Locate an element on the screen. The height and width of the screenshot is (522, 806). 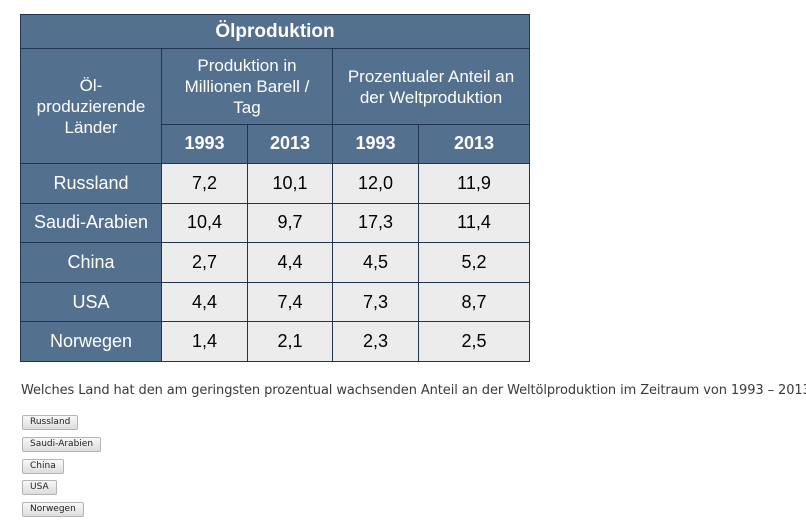
answer-button-usa: USA is located at coordinates (39, 487).